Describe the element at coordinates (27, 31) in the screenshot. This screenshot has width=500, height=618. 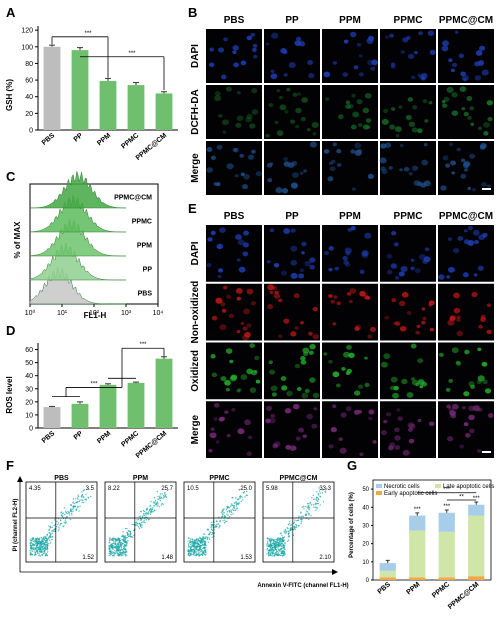
I see `y-tick-label: 120` at that location.